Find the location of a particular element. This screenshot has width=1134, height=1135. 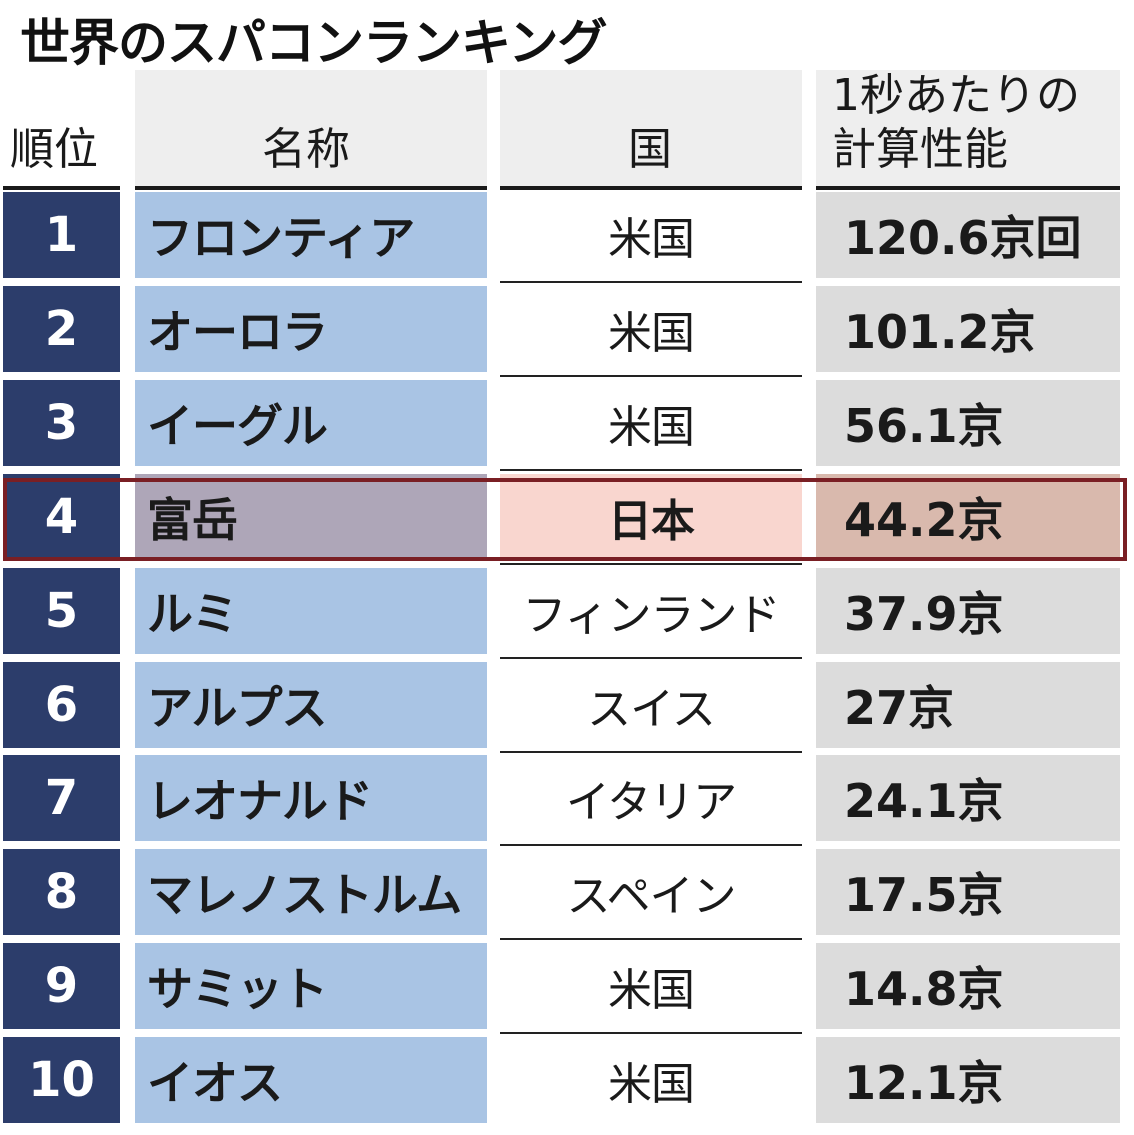

name-cell: サミット is located at coordinates (311, 986).